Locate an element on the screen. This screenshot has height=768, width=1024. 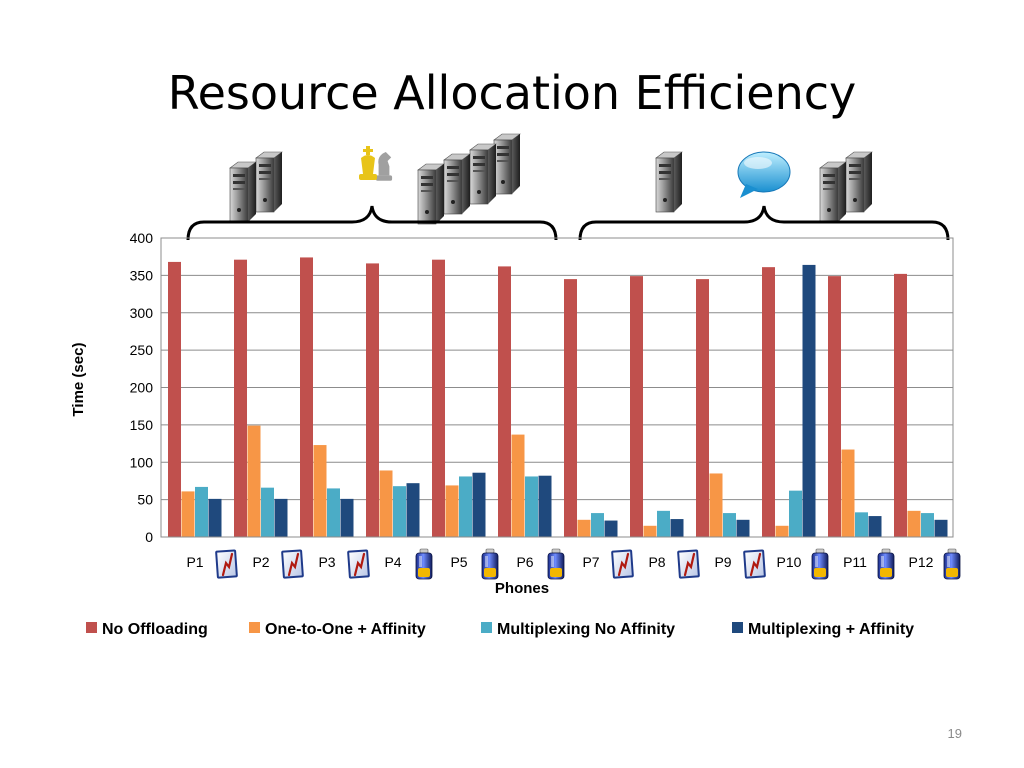
y-tick-label: 100 is located at coordinates (142, 462).